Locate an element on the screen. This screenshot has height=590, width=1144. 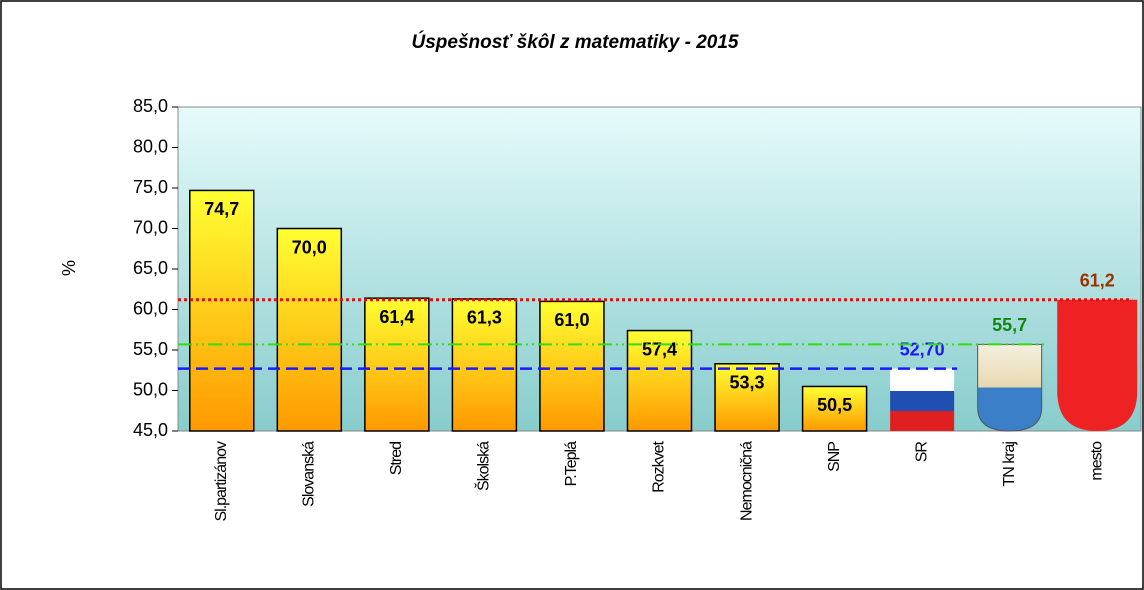
x-tick-label: Nemocničná is located at coordinates (746, 481).